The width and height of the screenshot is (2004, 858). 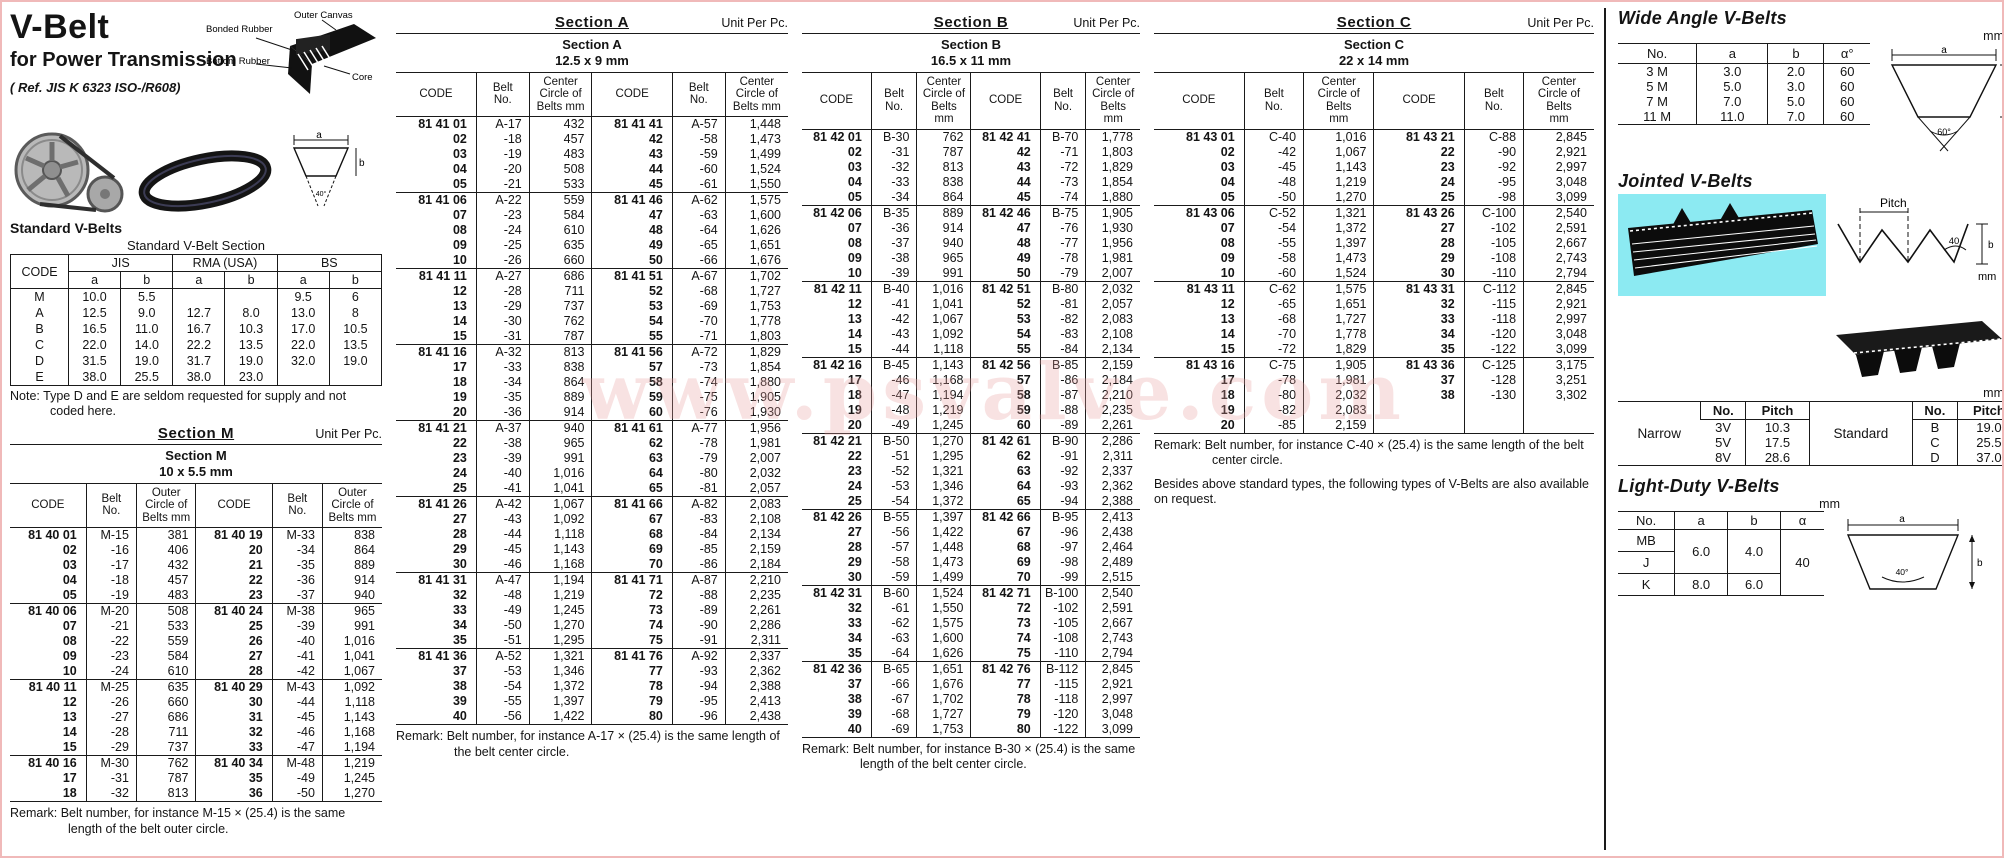 I want to click on table-cell: -96, so click(x=1062, y=533).